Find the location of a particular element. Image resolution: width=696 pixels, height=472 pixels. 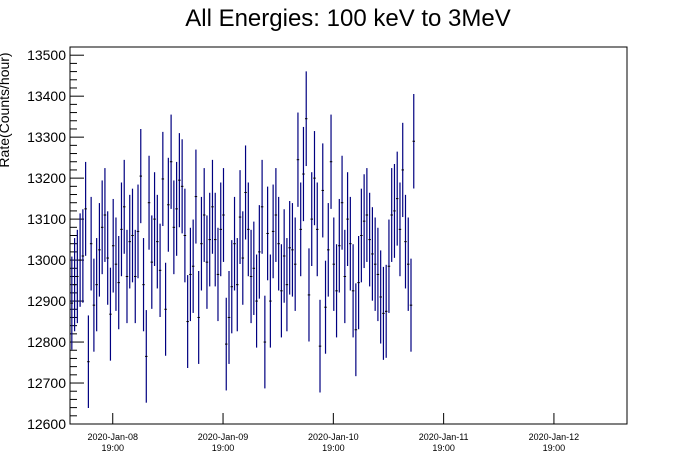

x-tick-label-date: 2020-Jan-09 is located at coordinates (223, 437).